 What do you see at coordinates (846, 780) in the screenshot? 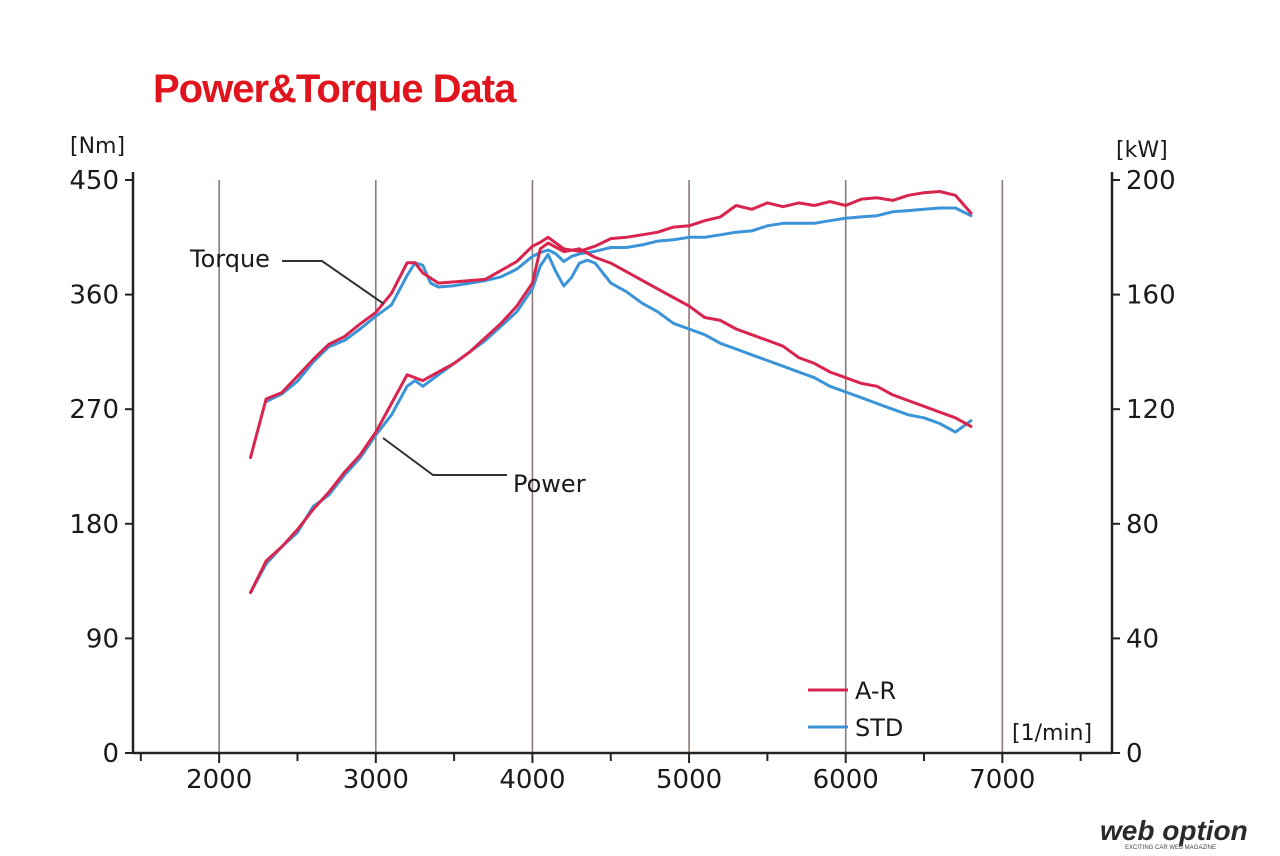
I see `x-tick-label-6000: 6000` at bounding box center [846, 780].